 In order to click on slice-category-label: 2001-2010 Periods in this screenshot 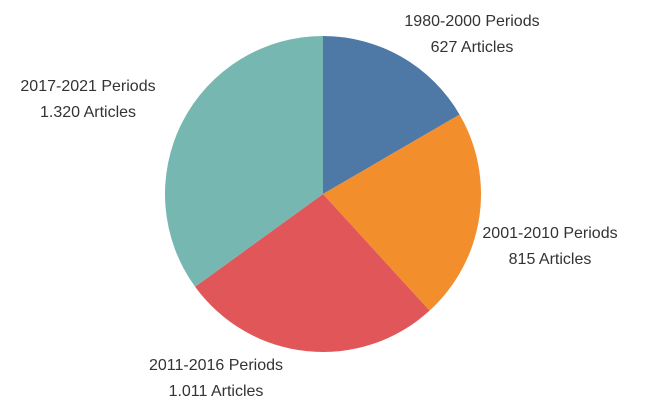, I will do `click(549, 233)`.